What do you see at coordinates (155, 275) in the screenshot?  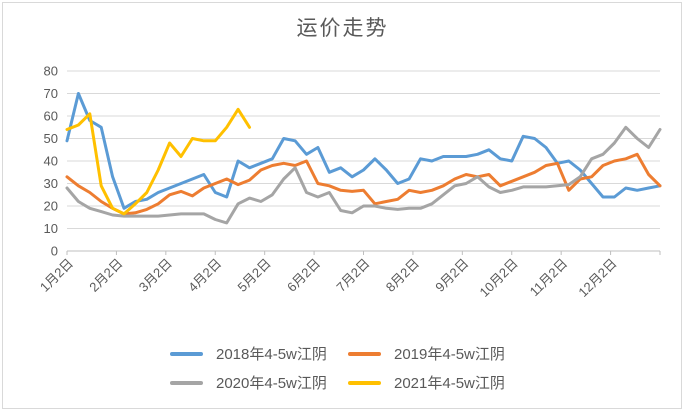 I see `x-axis-label-3月2日: 3月2日` at bounding box center [155, 275].